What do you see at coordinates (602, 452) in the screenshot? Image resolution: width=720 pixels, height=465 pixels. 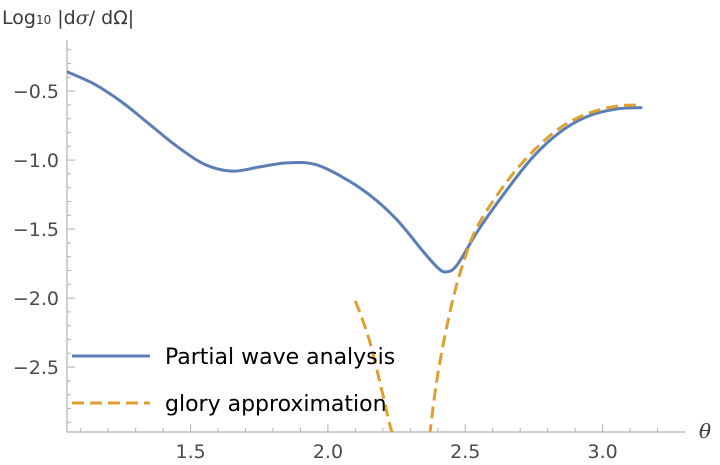 I see `x-tick-label: 3.0` at bounding box center [602, 452].